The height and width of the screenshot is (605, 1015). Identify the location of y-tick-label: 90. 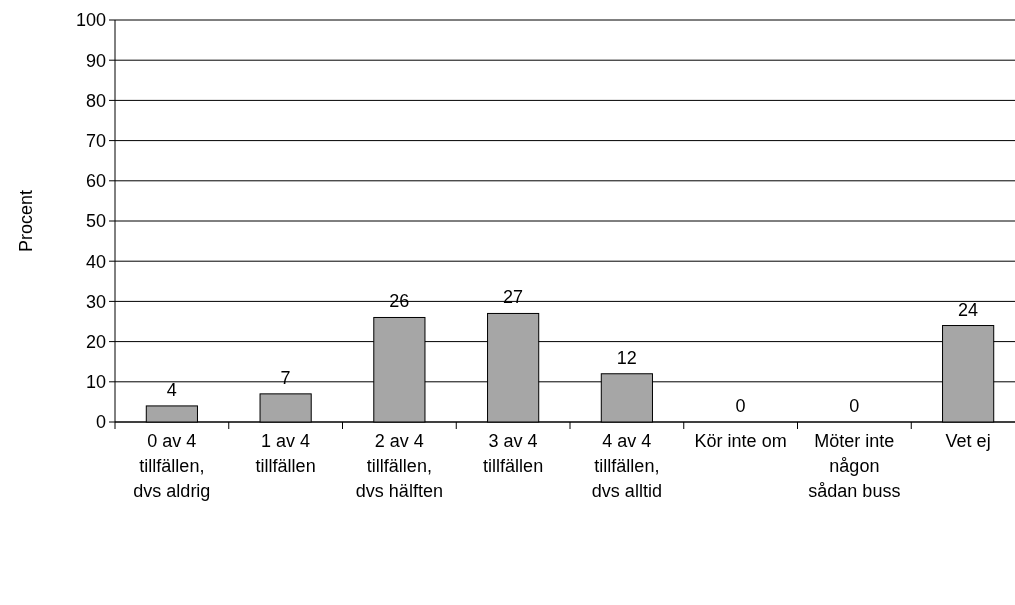
(95, 60).